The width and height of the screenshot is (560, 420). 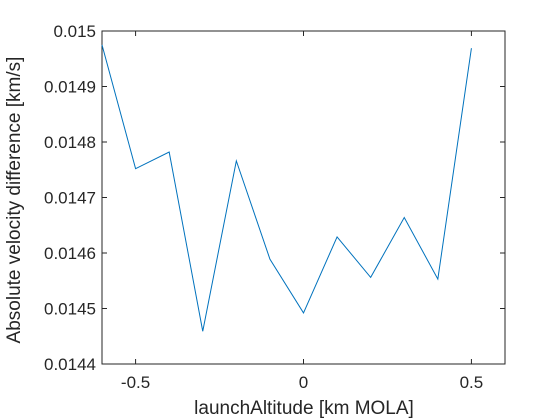 What do you see at coordinates (70, 142) in the screenshot?
I see `y-tick-label: 0.0148` at bounding box center [70, 142].